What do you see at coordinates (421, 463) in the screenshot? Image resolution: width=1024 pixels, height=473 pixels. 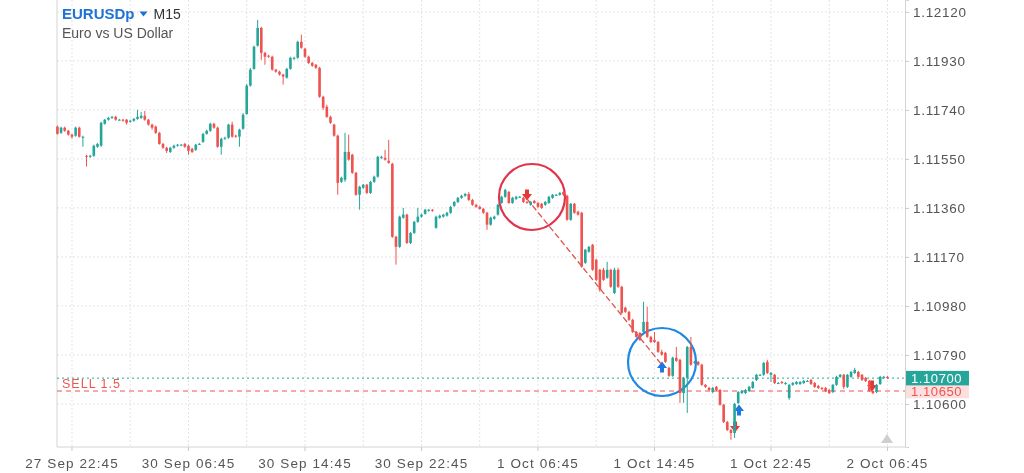 I see `x-tick-label: 30 Sep 22:45` at bounding box center [421, 463].